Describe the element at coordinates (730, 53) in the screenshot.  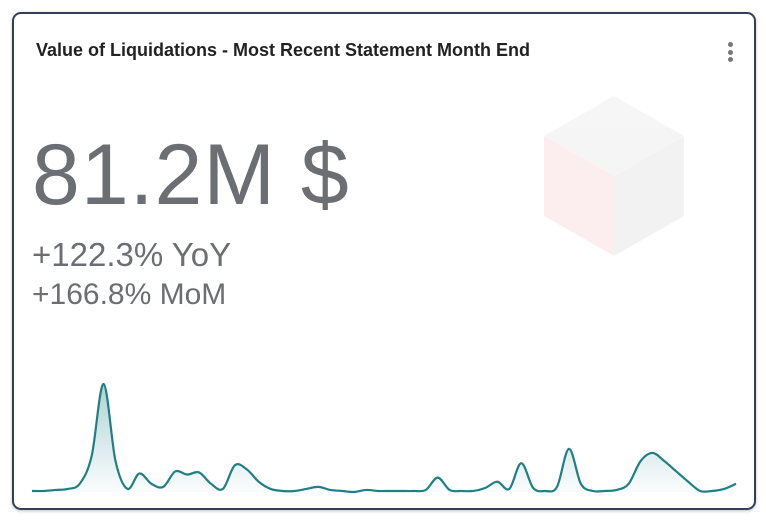
I see `more-menu` at that location.